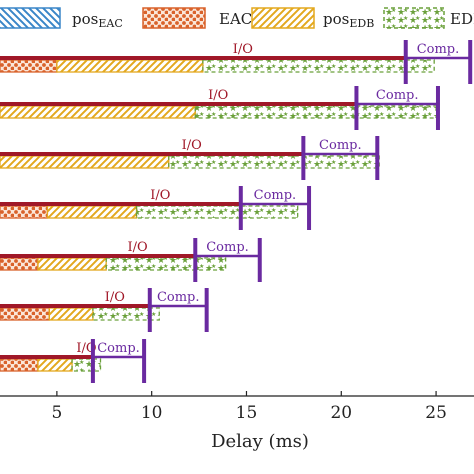 The width and height of the screenshot is (474, 474). Describe the element at coordinates (436, 413) in the screenshot. I see `x-tick-label: 25` at that location.